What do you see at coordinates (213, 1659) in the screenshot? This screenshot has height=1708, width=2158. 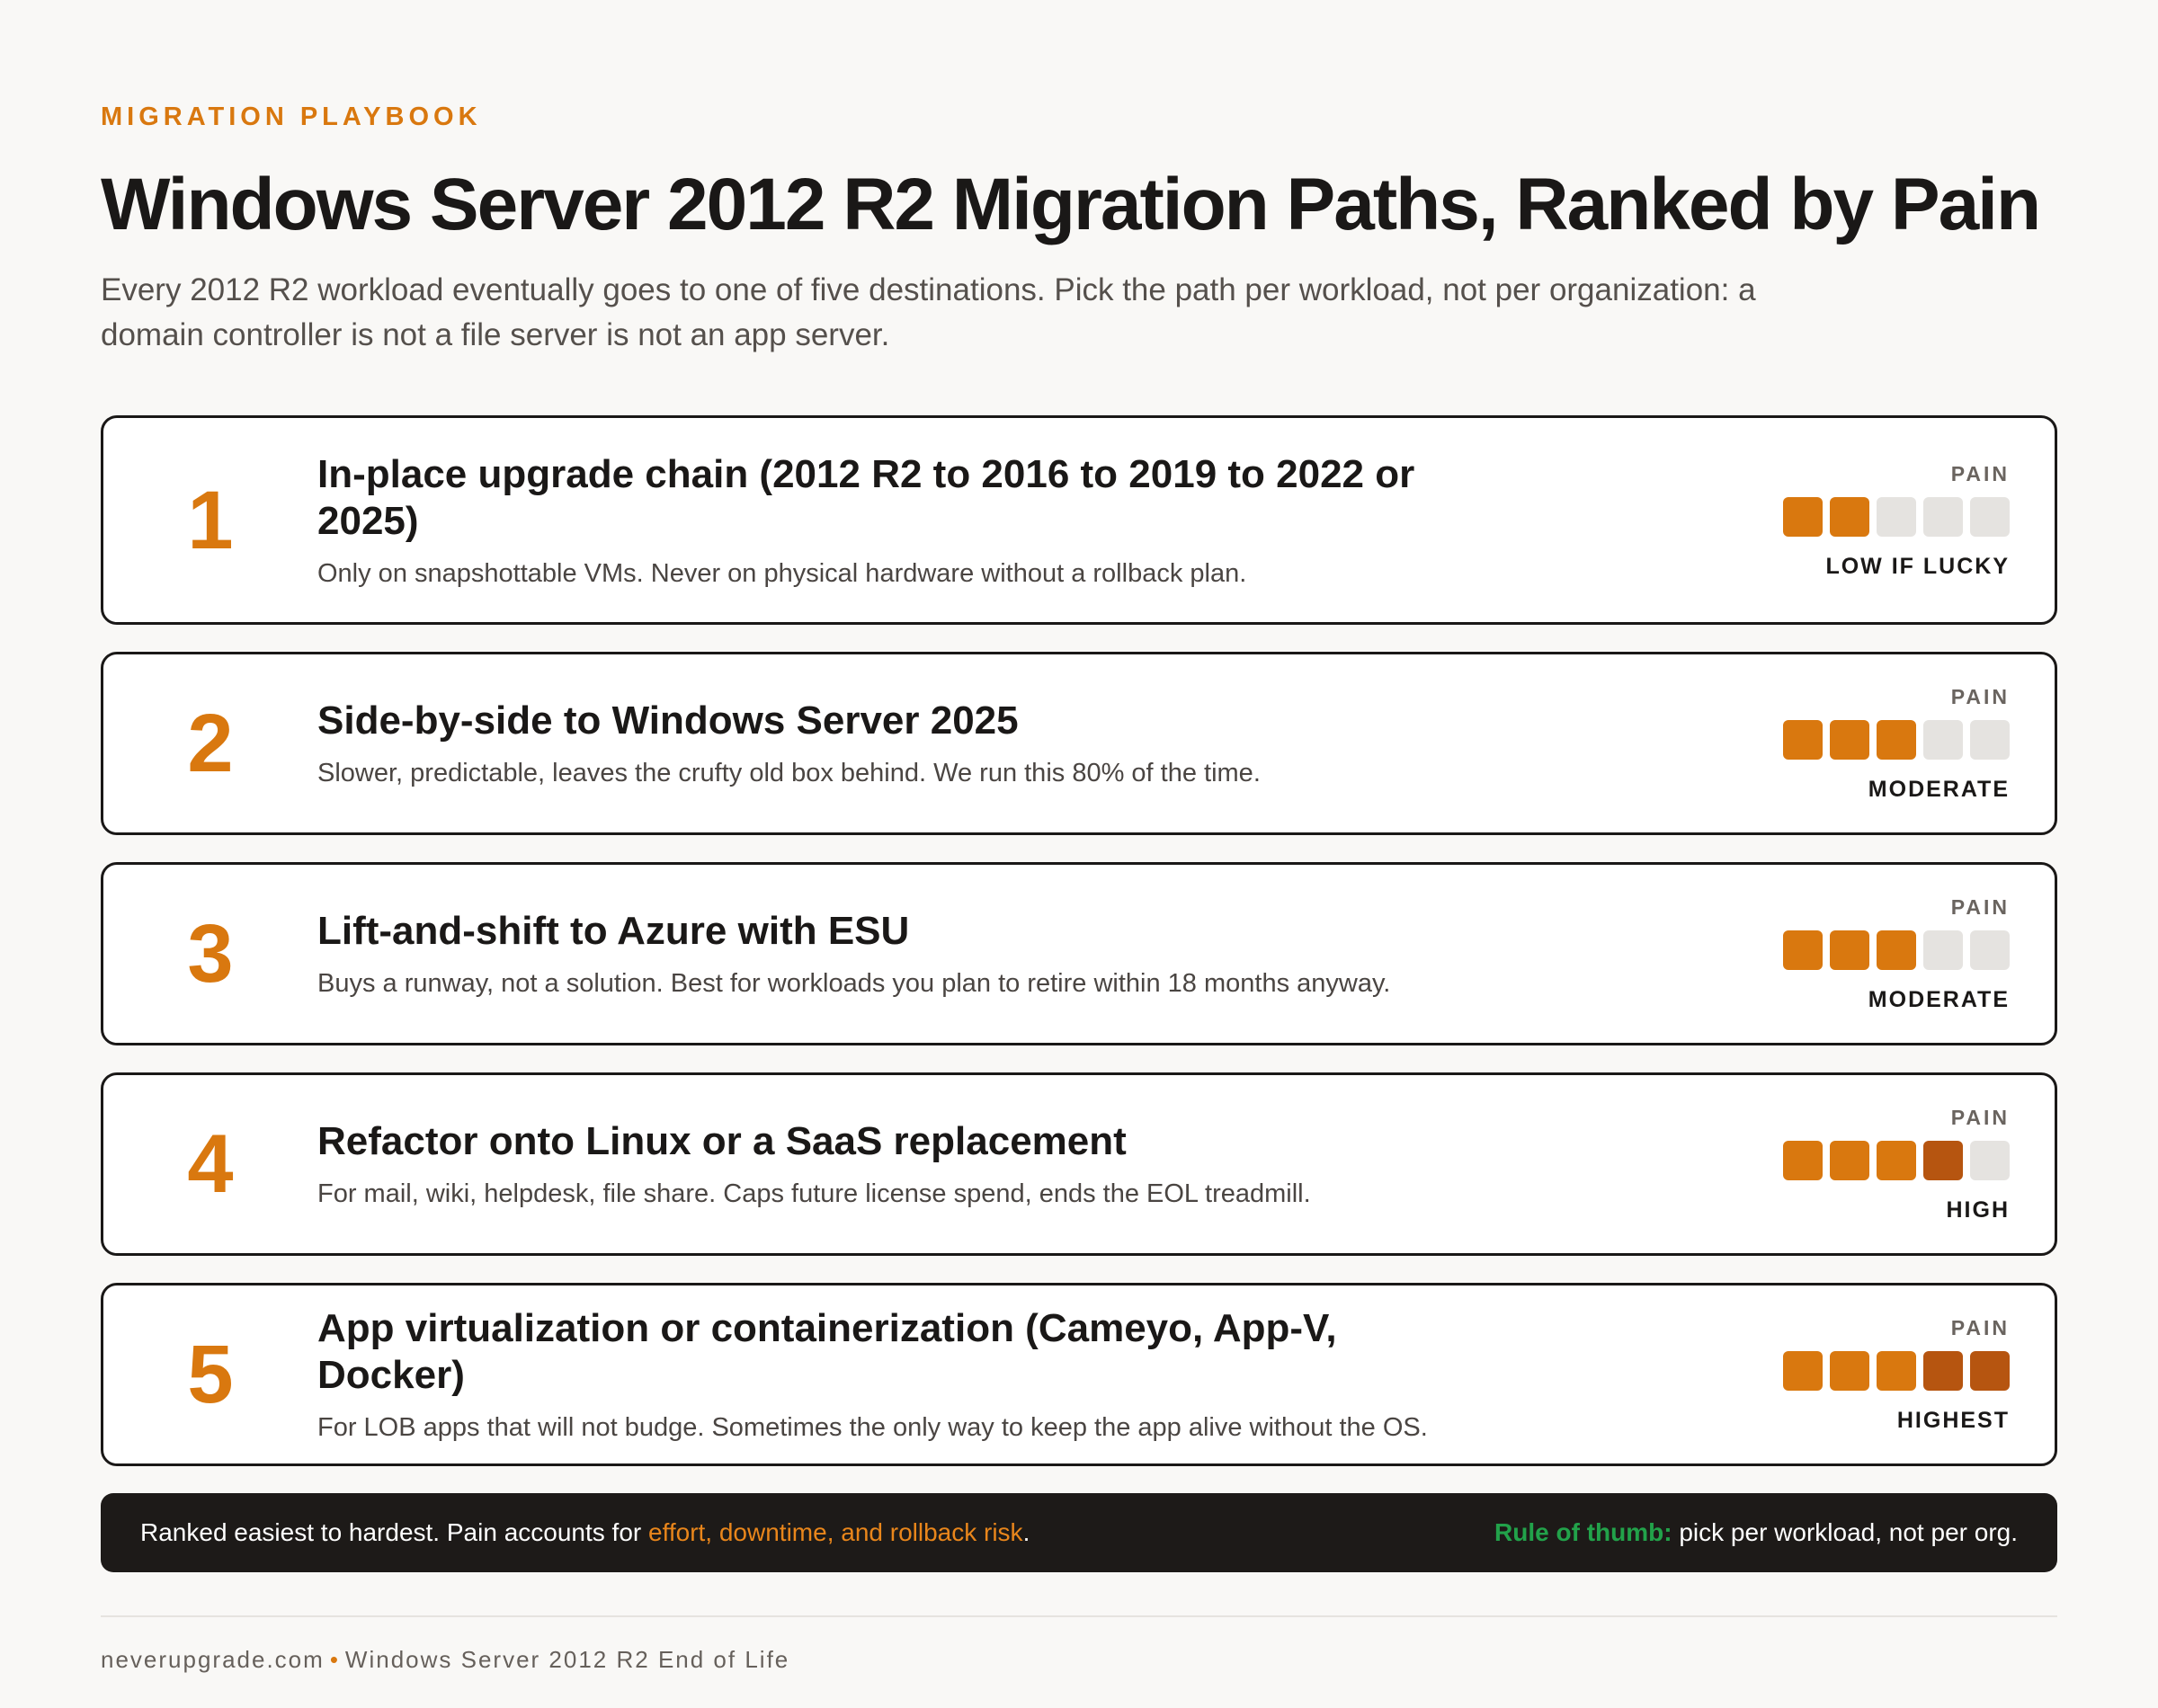 I see `site-name: neverupgrade.com` at bounding box center [213, 1659].